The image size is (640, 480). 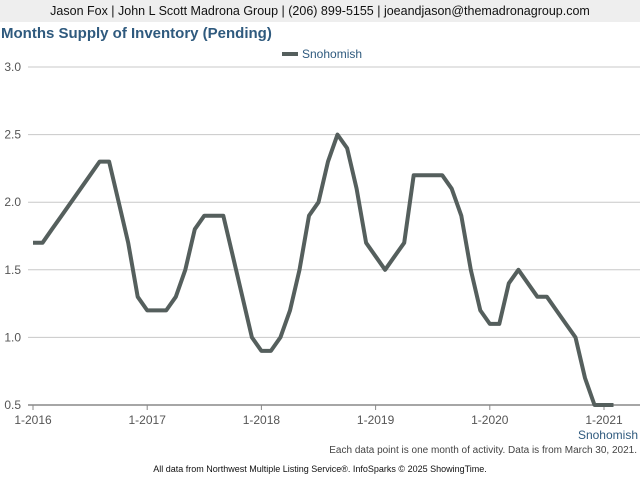 What do you see at coordinates (12, 405) in the screenshot?
I see `y-tick-label: 0.5` at bounding box center [12, 405].